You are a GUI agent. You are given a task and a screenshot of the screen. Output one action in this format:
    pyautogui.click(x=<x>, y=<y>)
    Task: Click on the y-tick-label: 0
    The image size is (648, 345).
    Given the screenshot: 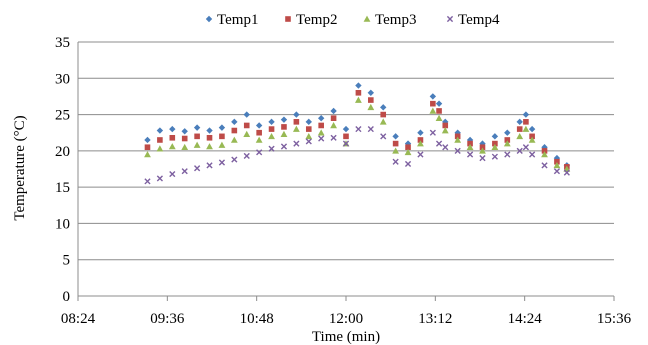 What is the action you would take?
    pyautogui.click(x=67, y=297)
    